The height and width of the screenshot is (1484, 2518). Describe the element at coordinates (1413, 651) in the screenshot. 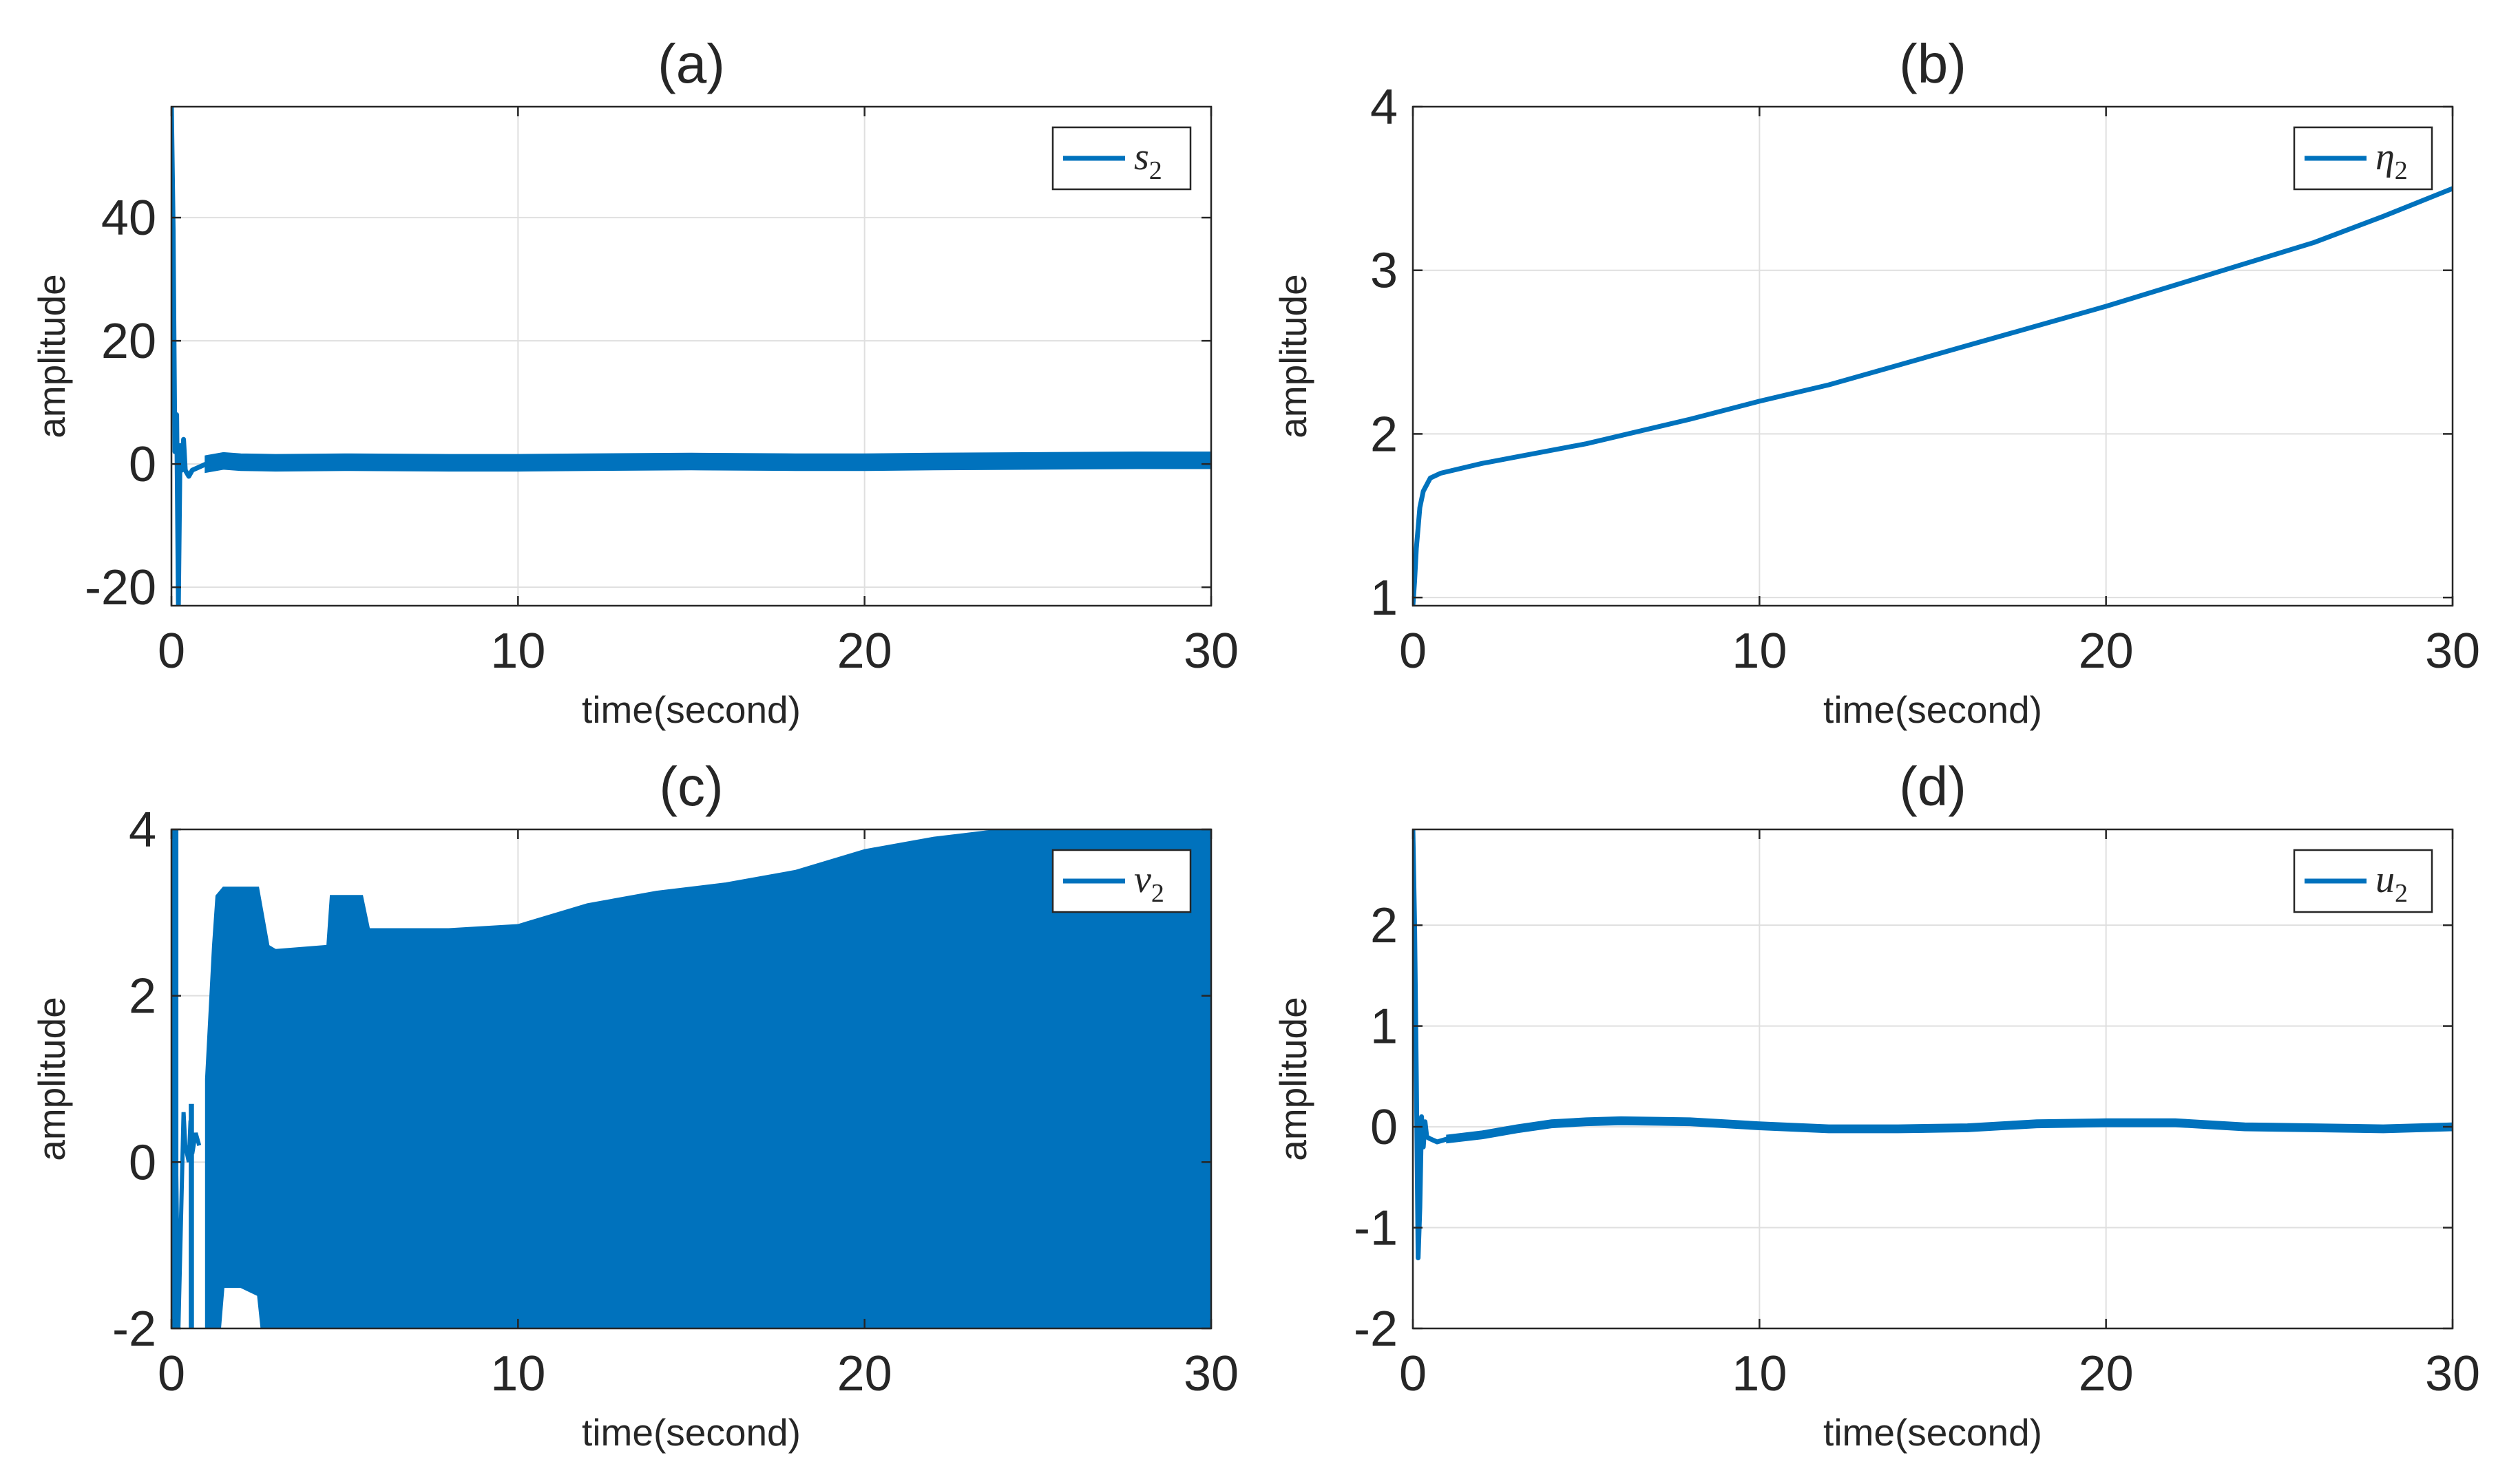

I see `xtick-label-b: 0` at that location.